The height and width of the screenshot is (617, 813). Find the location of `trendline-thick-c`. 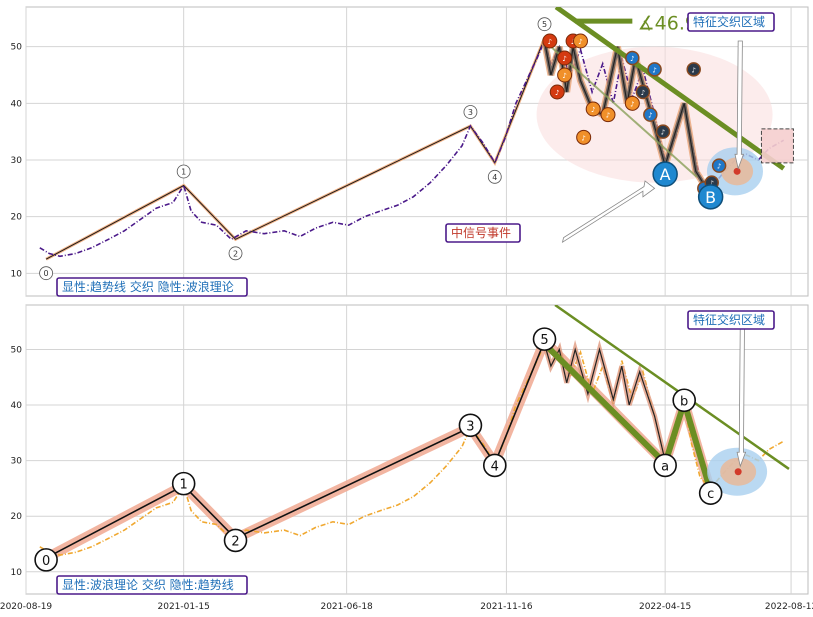

trendline-thick-c is located at coordinates (697, 447).